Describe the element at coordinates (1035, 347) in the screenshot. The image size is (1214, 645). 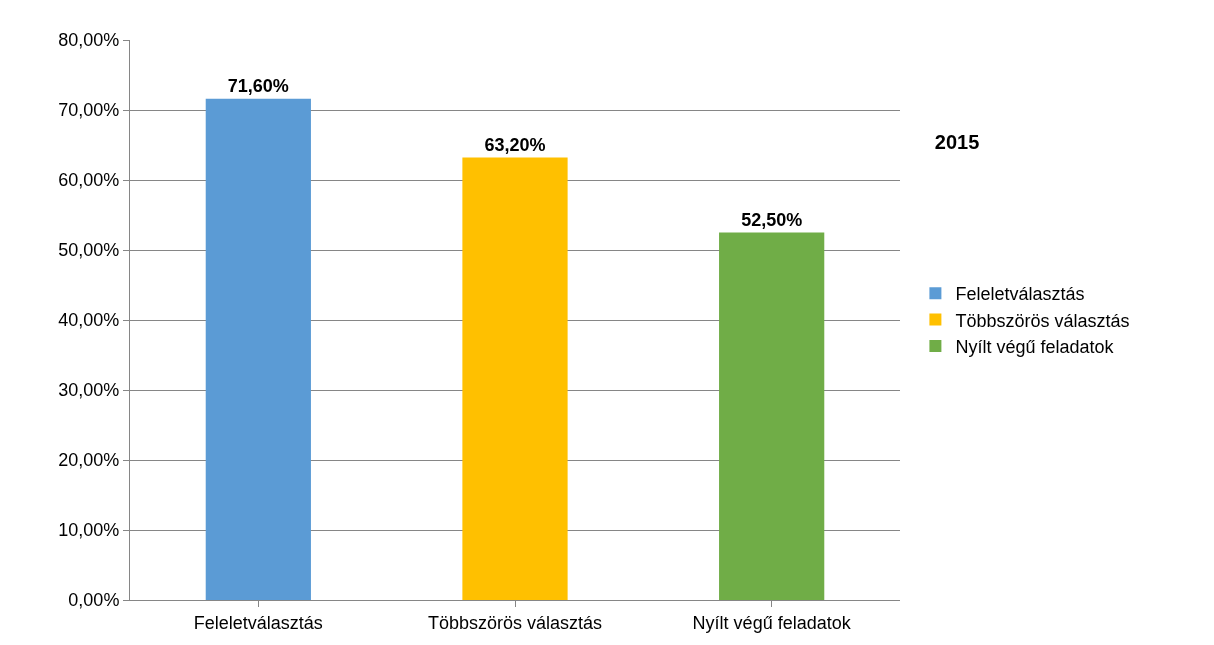
I see `legend-label: Nyílt végű feladatok` at that location.